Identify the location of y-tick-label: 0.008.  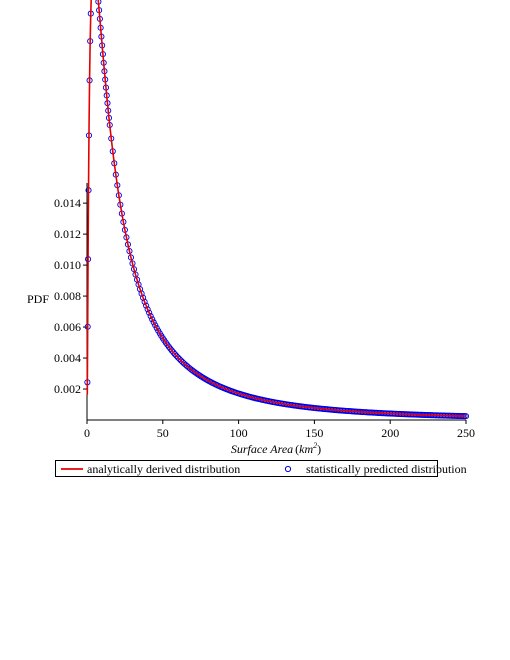
(67, 296).